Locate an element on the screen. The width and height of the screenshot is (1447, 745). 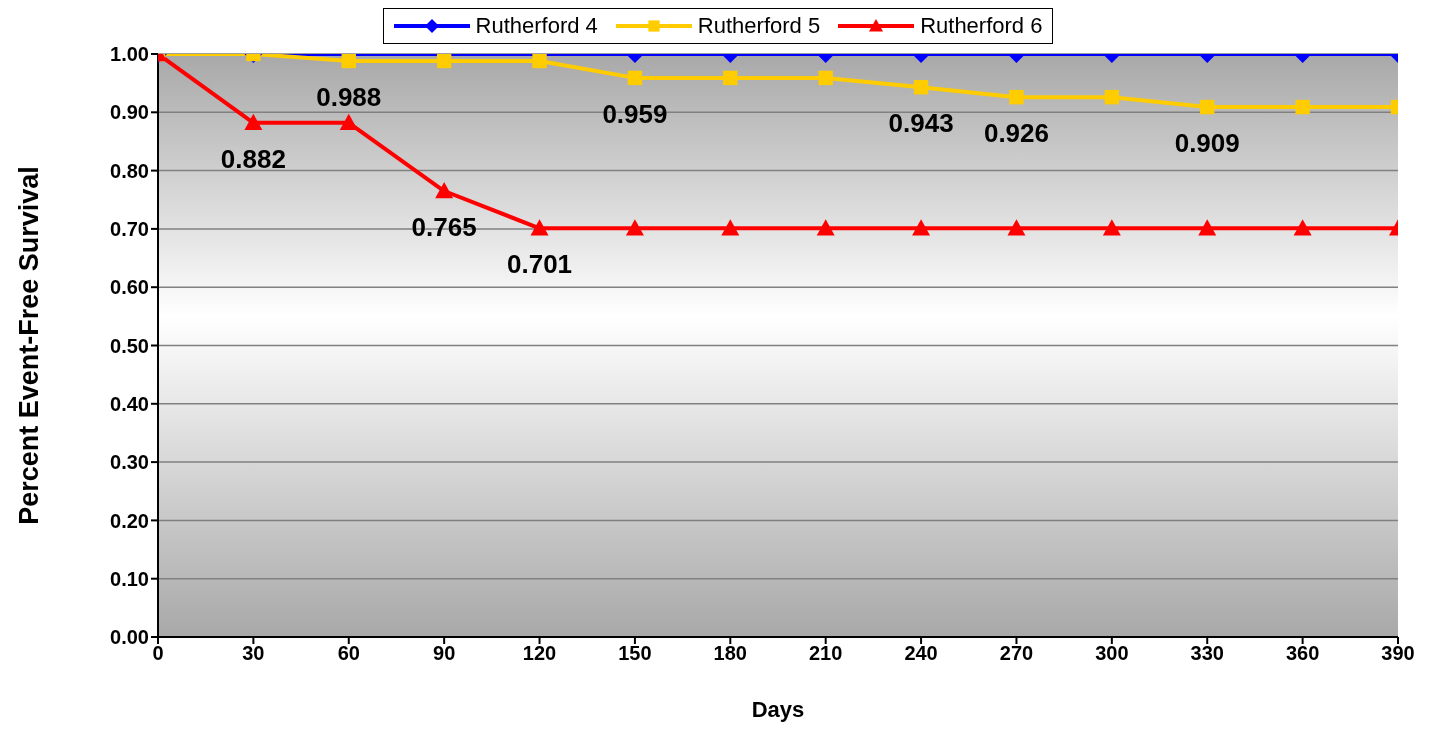
y-tick-label: 0.90 is located at coordinates (129, 112).